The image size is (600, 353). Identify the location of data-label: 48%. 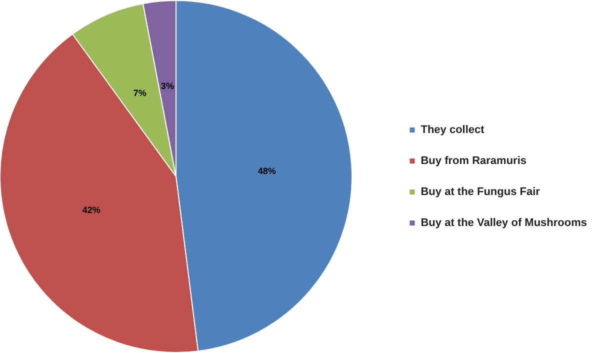
(267, 171).